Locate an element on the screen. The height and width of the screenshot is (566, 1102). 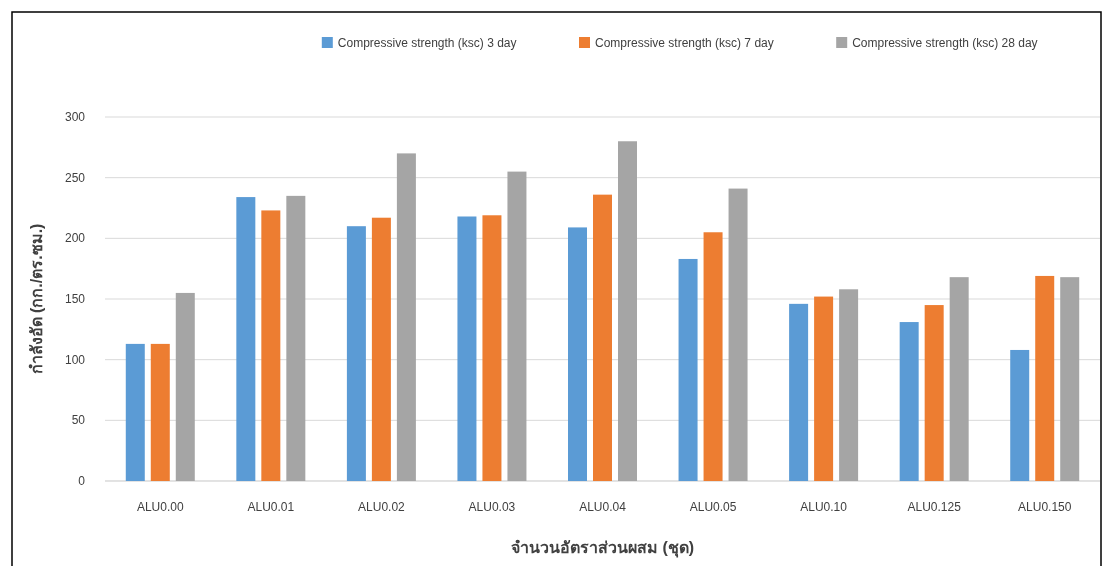
legend-label: Compressive strength (ksc) 28 day is located at coordinates (945, 43).